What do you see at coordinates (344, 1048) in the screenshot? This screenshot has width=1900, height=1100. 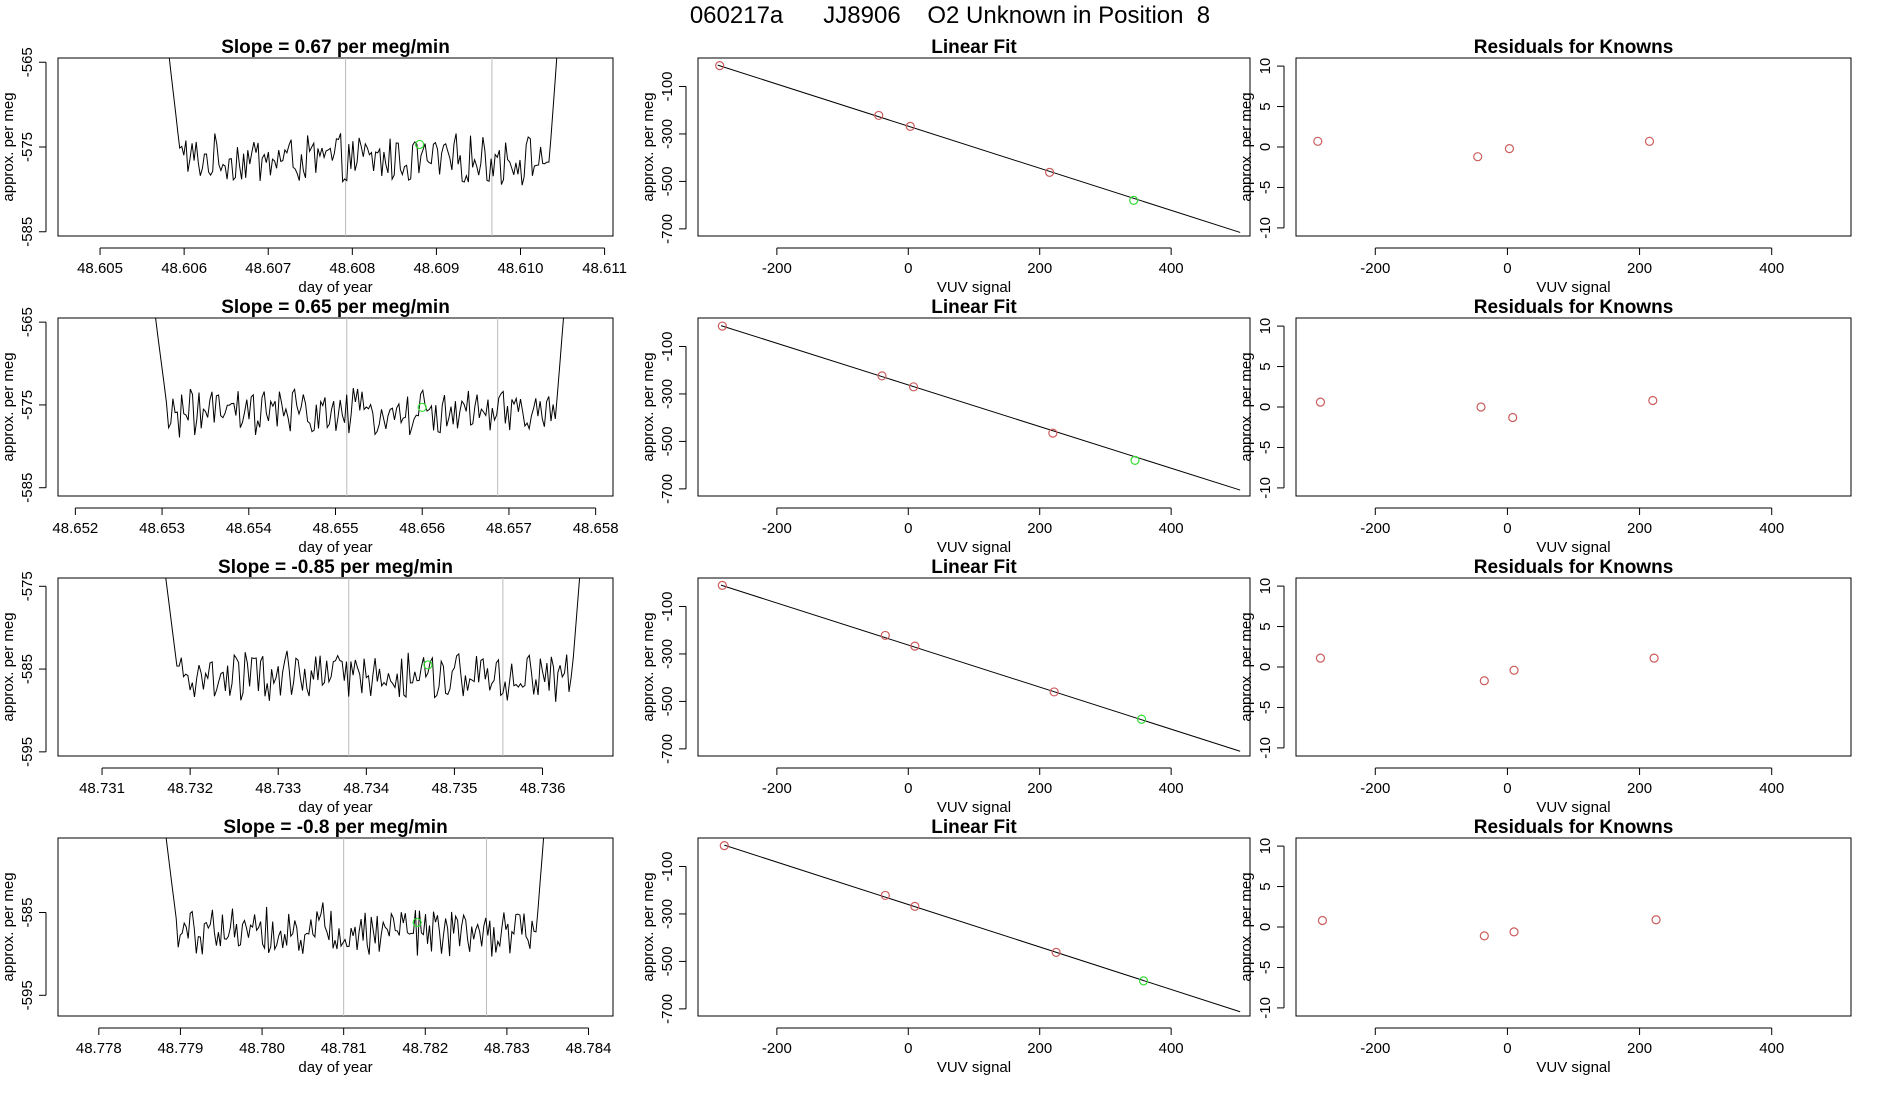 I see `x-tick-label: 48.781` at bounding box center [344, 1048].